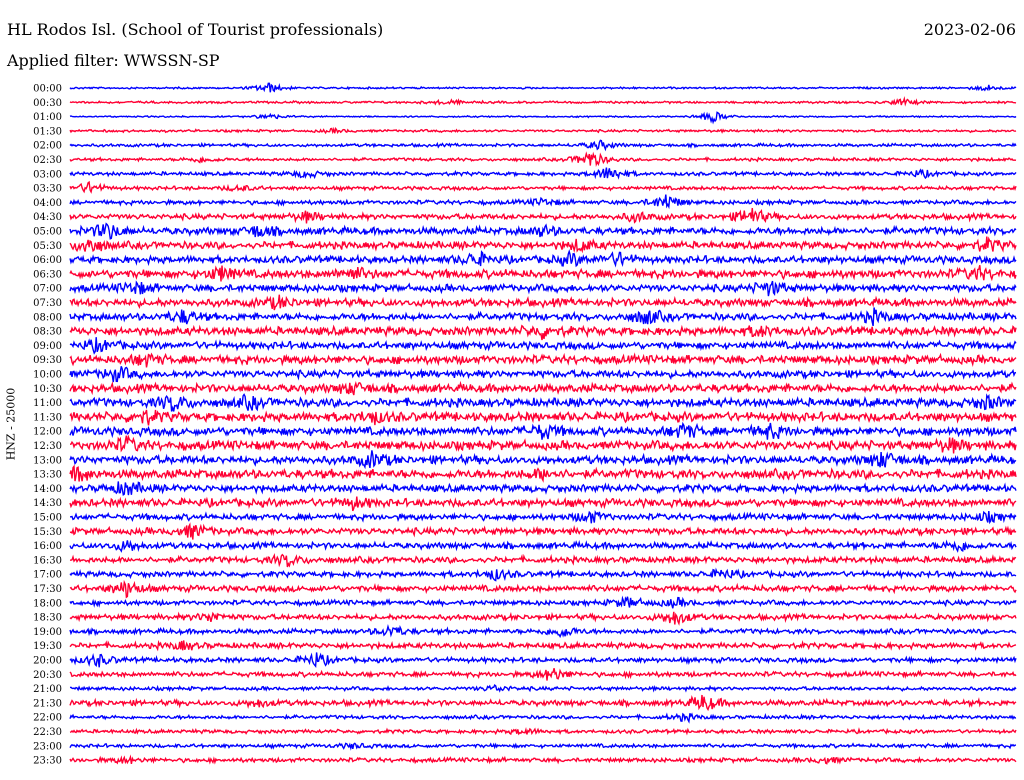 Image resolution: width=1024 pixels, height=780 pixels. Describe the element at coordinates (543, 674) in the screenshot. I see `seismic-trace-2030` at that location.